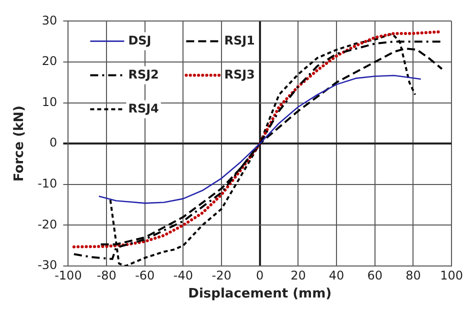  Describe the element at coordinates (54, 143) in the screenshot. I see `y-tick-label: 0` at that location.